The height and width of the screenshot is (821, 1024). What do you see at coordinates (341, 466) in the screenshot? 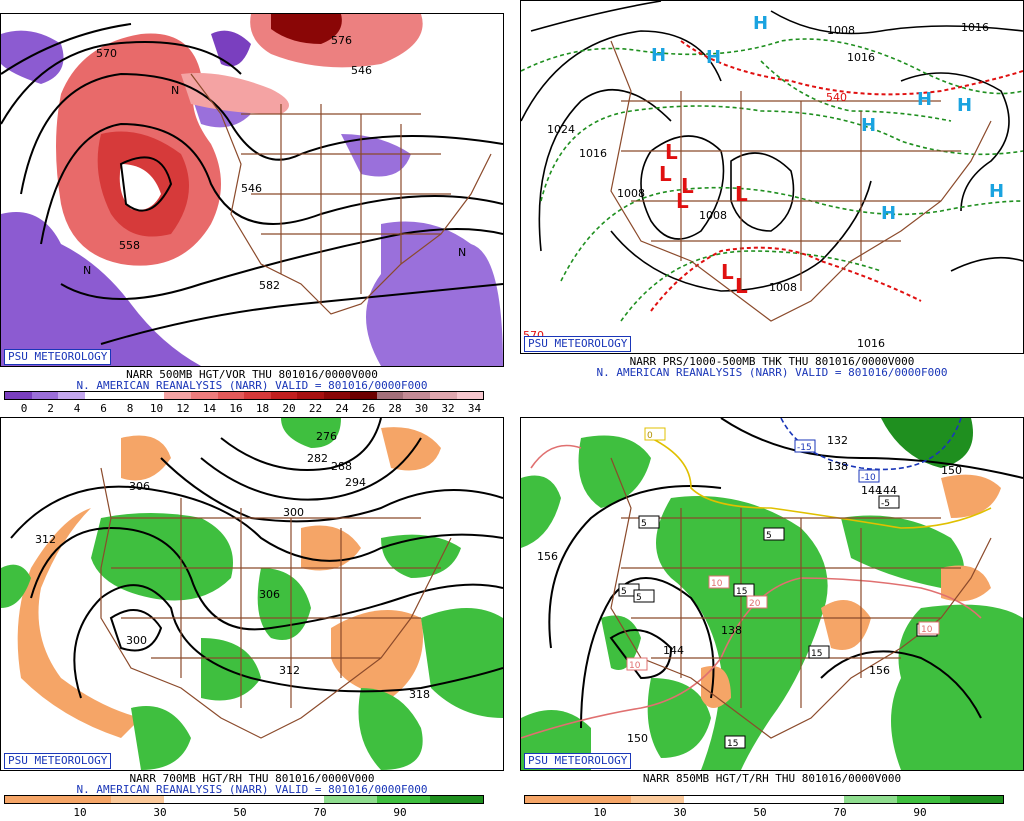
I see `contour-label: 288` at bounding box center [341, 466].